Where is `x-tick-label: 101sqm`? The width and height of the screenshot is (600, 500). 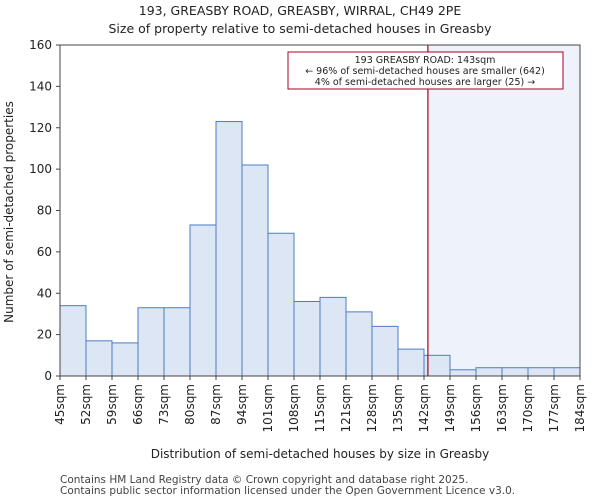
x-tick-label: 101sqm is located at coordinates (268, 408).